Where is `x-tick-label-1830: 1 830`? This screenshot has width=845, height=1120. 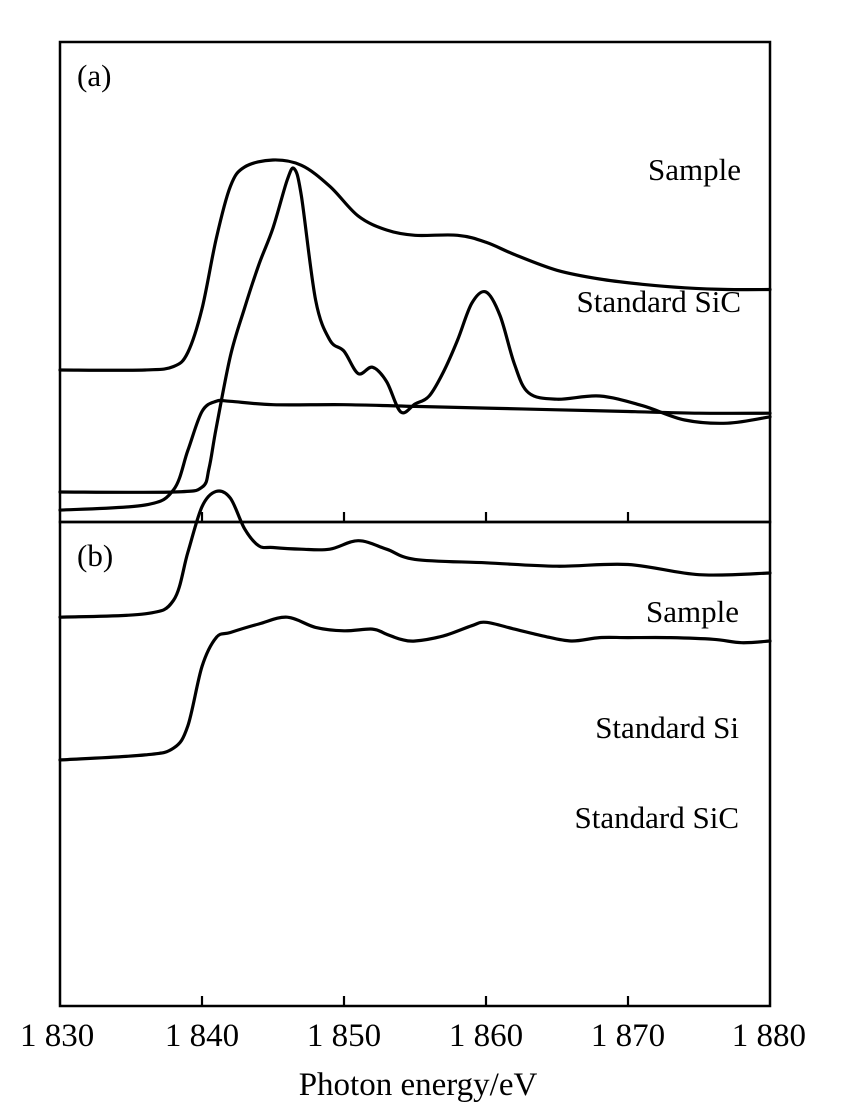 x-tick-label-1830: 1 830 is located at coordinates (57, 1036).